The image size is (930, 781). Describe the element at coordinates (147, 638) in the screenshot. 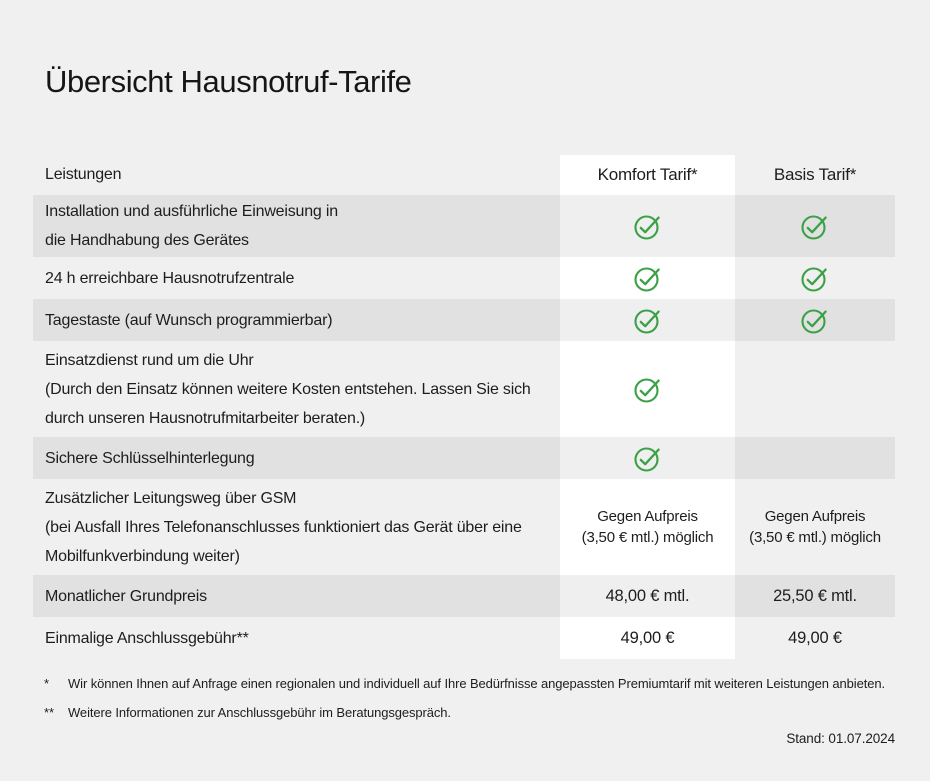

I see `feature-cell: Einmalige Anschlussgebühr**` at that location.